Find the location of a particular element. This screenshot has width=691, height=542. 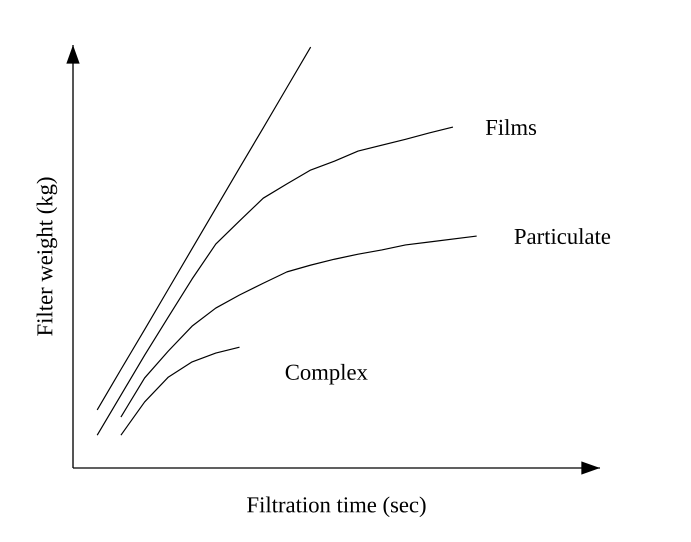

y-axis-title: Filter weight (kg) is located at coordinates (47, 257).